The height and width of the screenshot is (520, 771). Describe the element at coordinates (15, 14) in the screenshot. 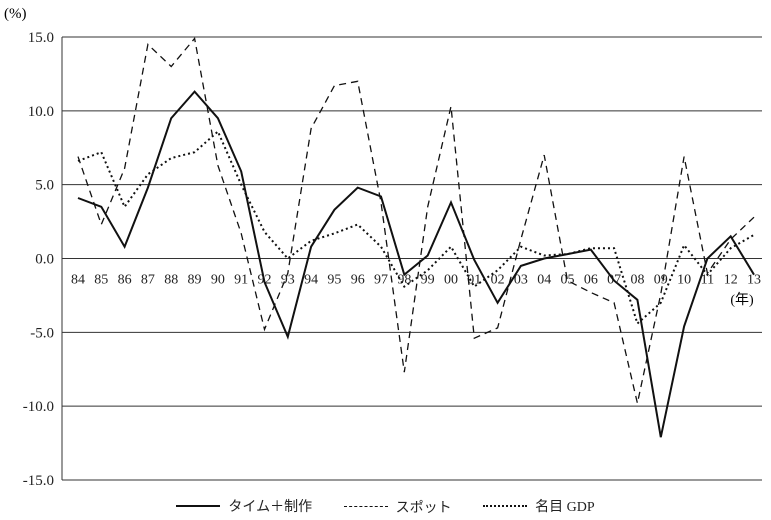

I see `y-unit-label: (%)` at that location.